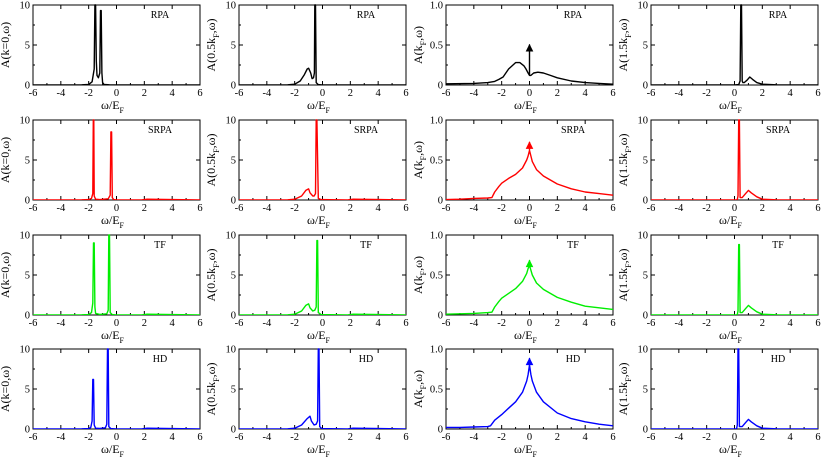 The width and height of the screenshot is (830, 458). I want to click on panel-tf-col3: -6 -4 -2 0 2 4 6 0 5 10 ω/EF A(1.5kF,ω) TF, so click(718, 288).